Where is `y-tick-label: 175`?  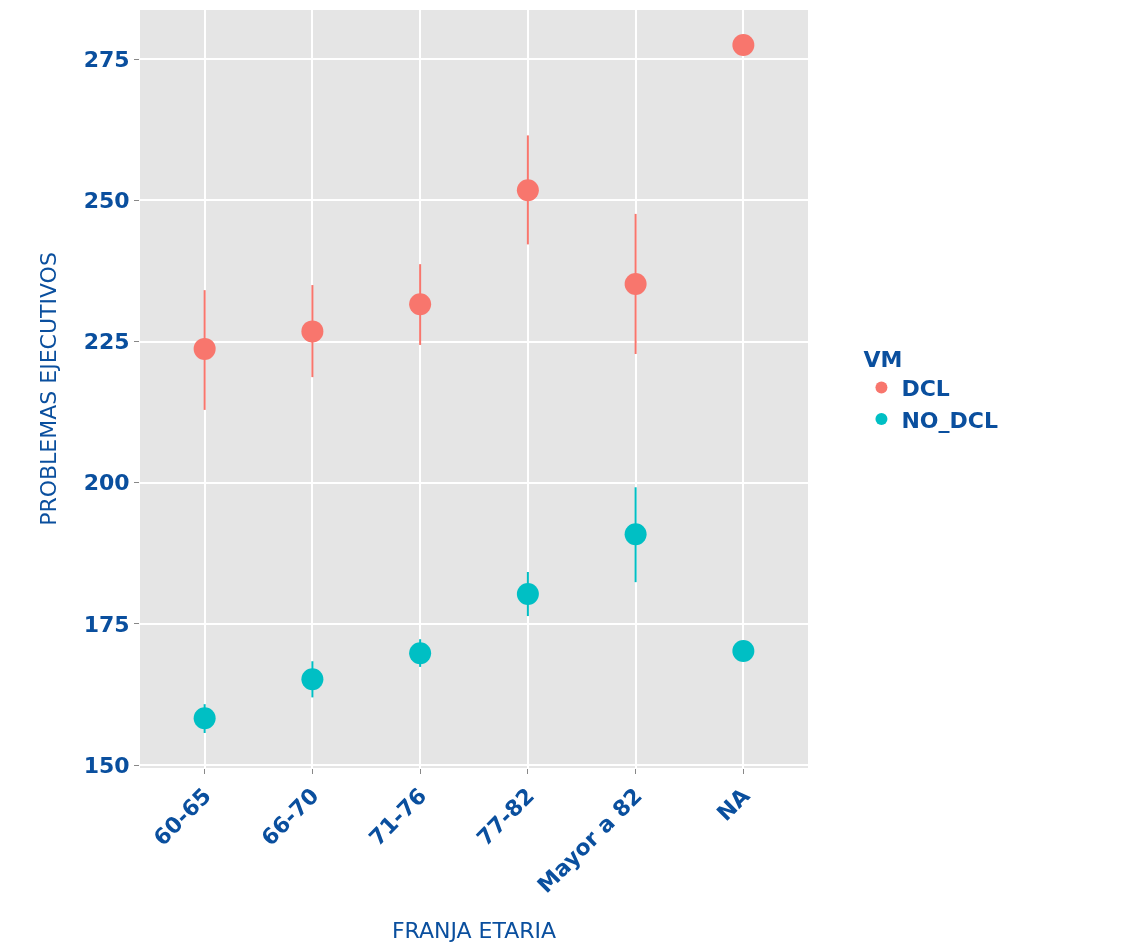 y-tick-label: 175 is located at coordinates (106, 624).